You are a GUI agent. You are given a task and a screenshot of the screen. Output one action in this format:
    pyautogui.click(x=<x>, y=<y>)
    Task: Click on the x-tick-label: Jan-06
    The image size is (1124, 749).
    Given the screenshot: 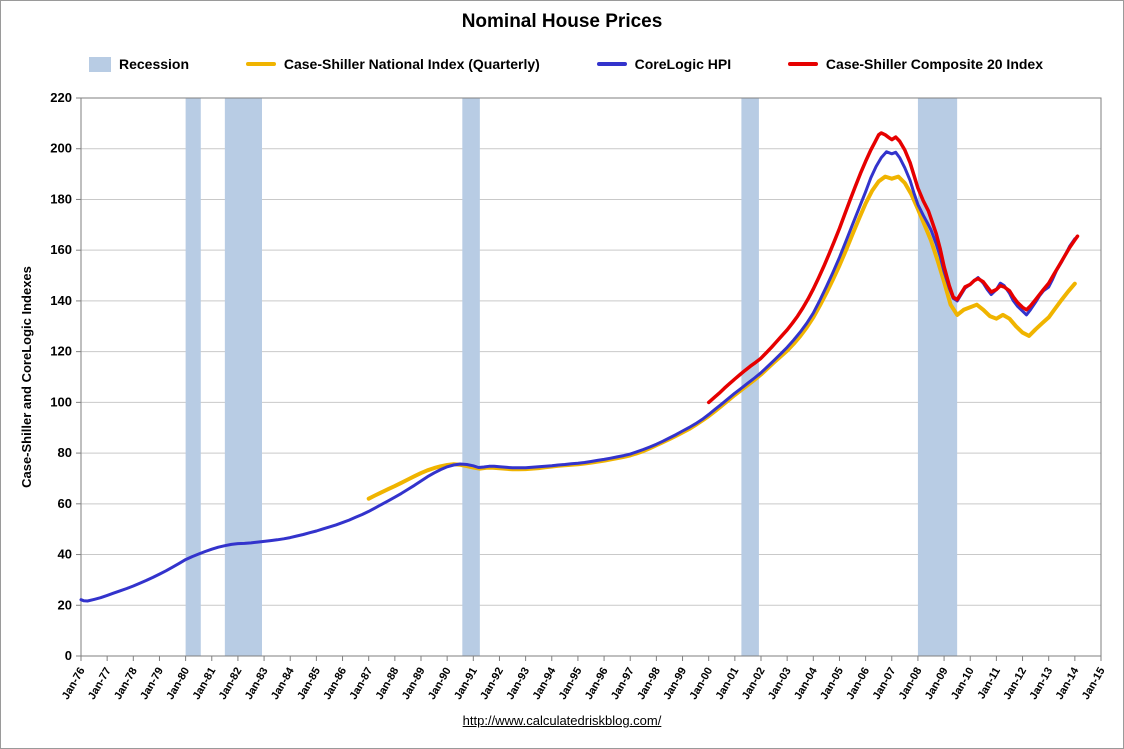 What is the action you would take?
    pyautogui.click(x=858, y=684)
    